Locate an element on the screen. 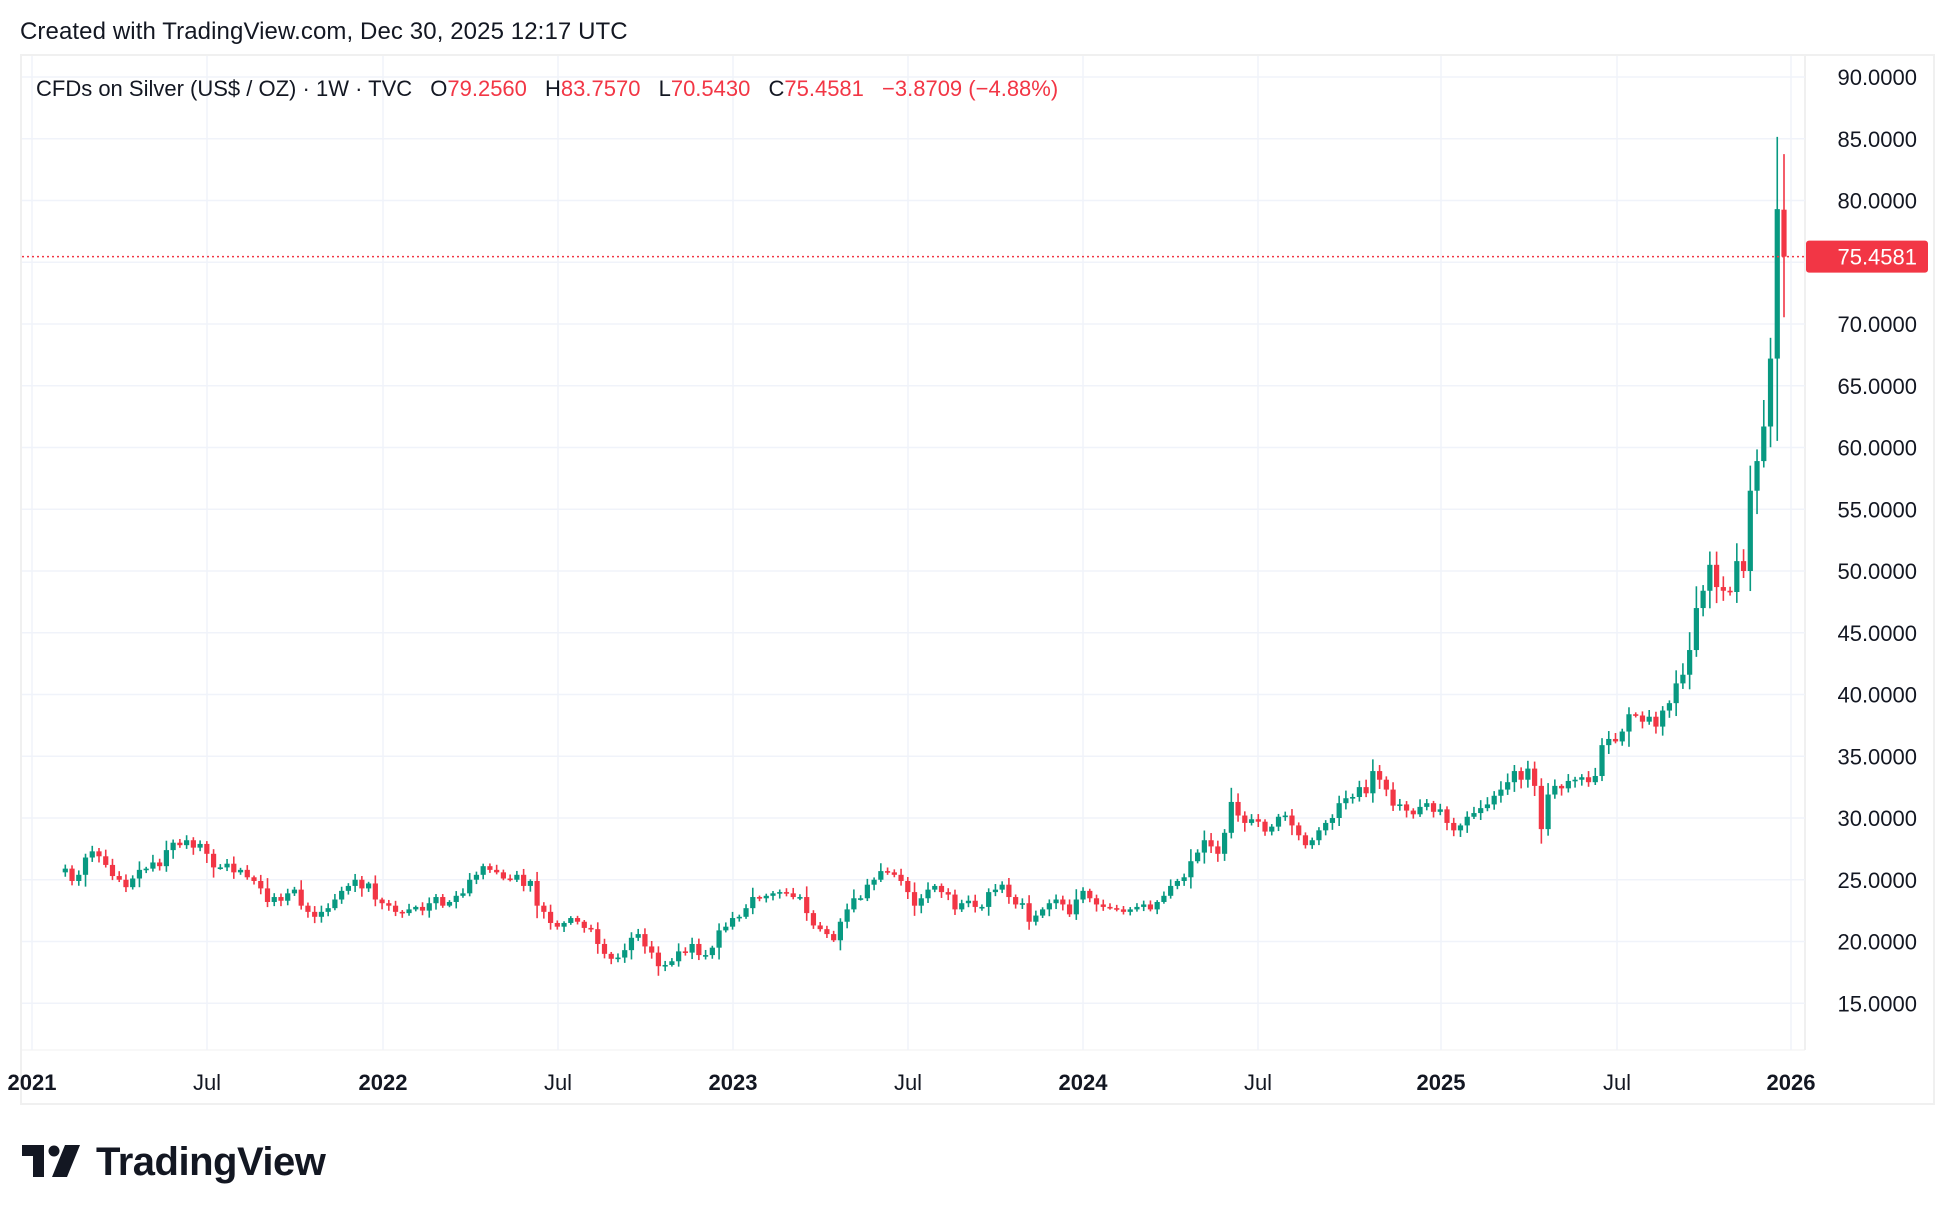 The width and height of the screenshot is (1956, 1228). change-value: −3.8709 is located at coordinates (922, 88).